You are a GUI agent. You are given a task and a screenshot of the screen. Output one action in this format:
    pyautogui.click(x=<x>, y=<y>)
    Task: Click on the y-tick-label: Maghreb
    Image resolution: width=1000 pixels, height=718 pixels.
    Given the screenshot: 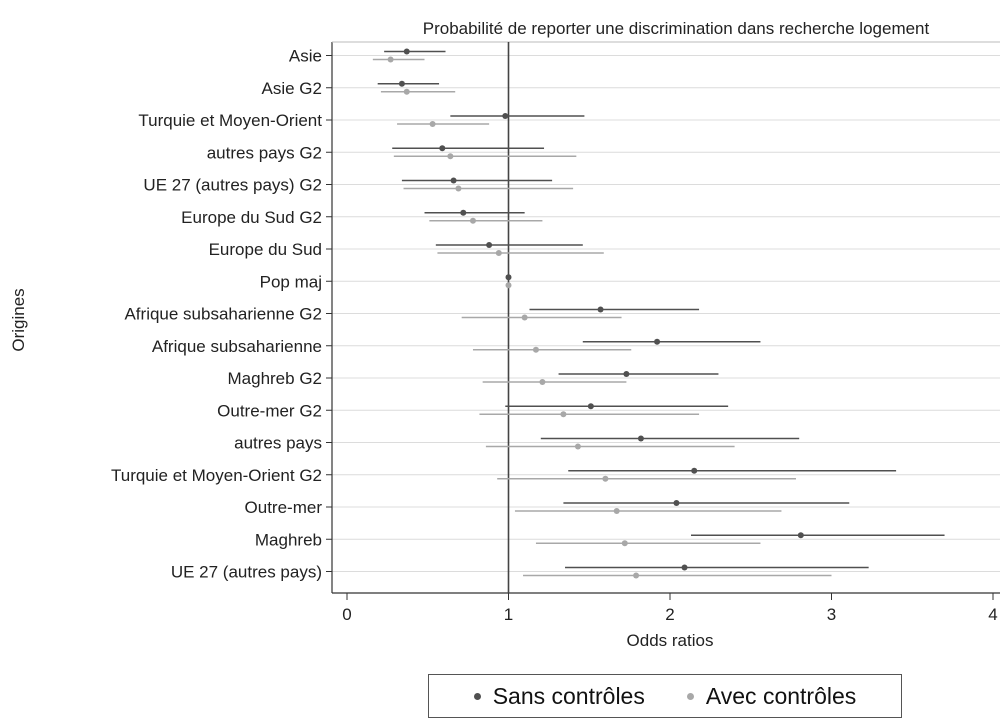 What is the action you would take?
    pyautogui.click(x=288, y=539)
    